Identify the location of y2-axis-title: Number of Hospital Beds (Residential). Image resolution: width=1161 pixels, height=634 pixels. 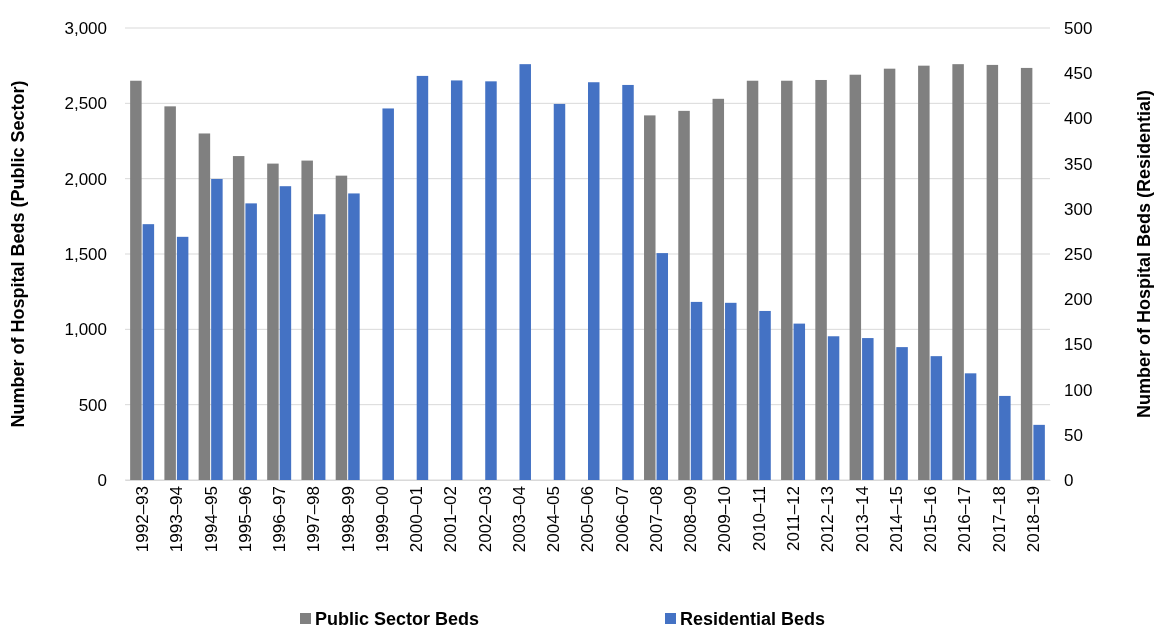
(1144, 254).